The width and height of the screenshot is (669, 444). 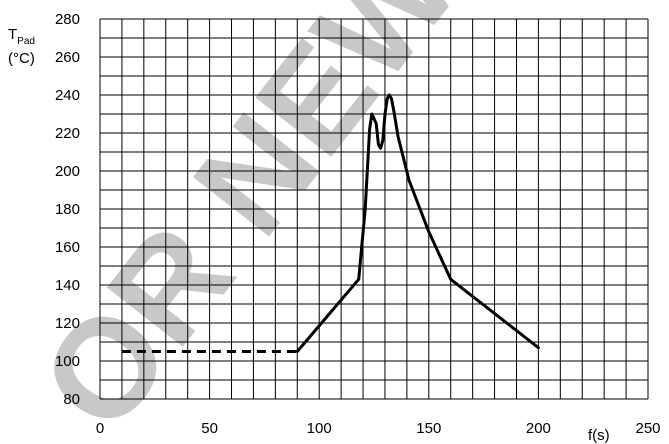 I want to click on x-tick-label: 0, so click(x=100, y=428).